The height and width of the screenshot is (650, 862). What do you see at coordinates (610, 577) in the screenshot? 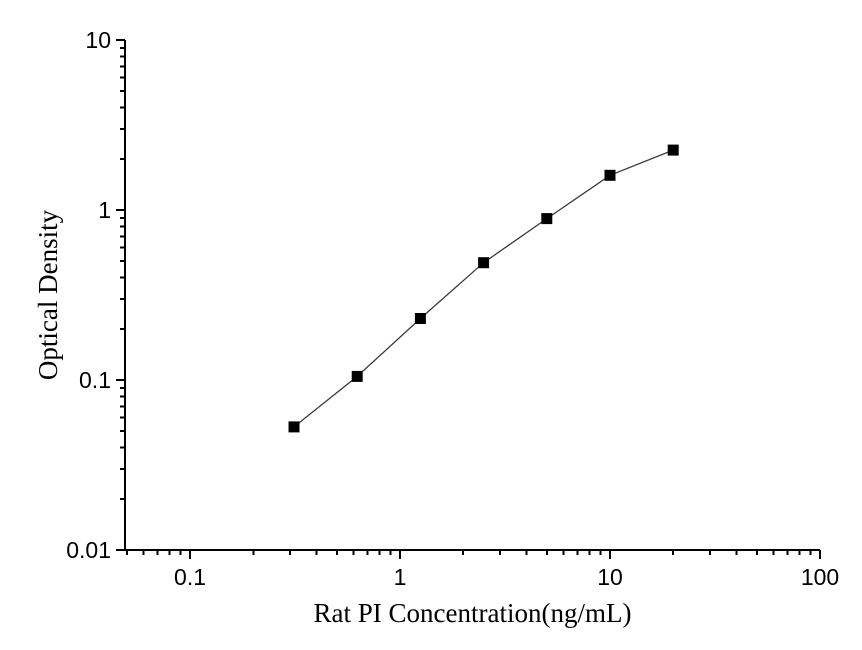
I see `x-tick-label: 10` at bounding box center [610, 577].